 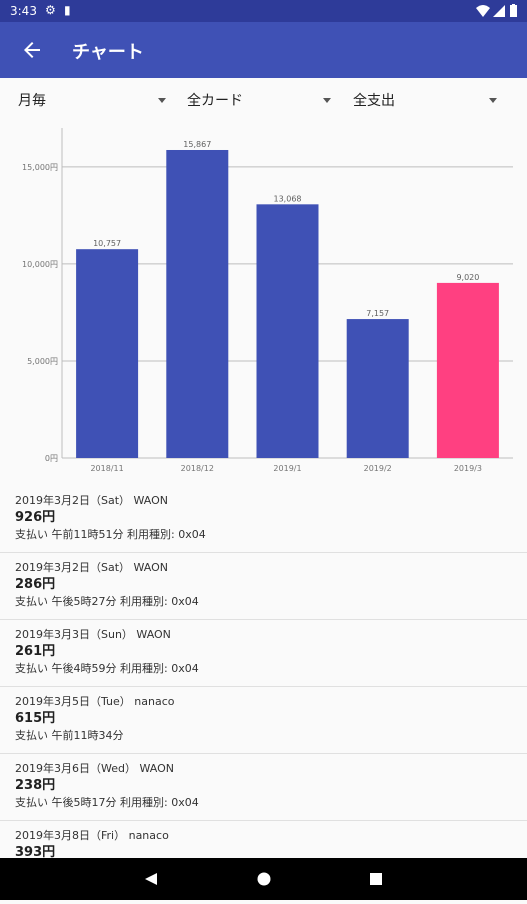 I want to click on status-time: 3:43, so click(x=23, y=11).